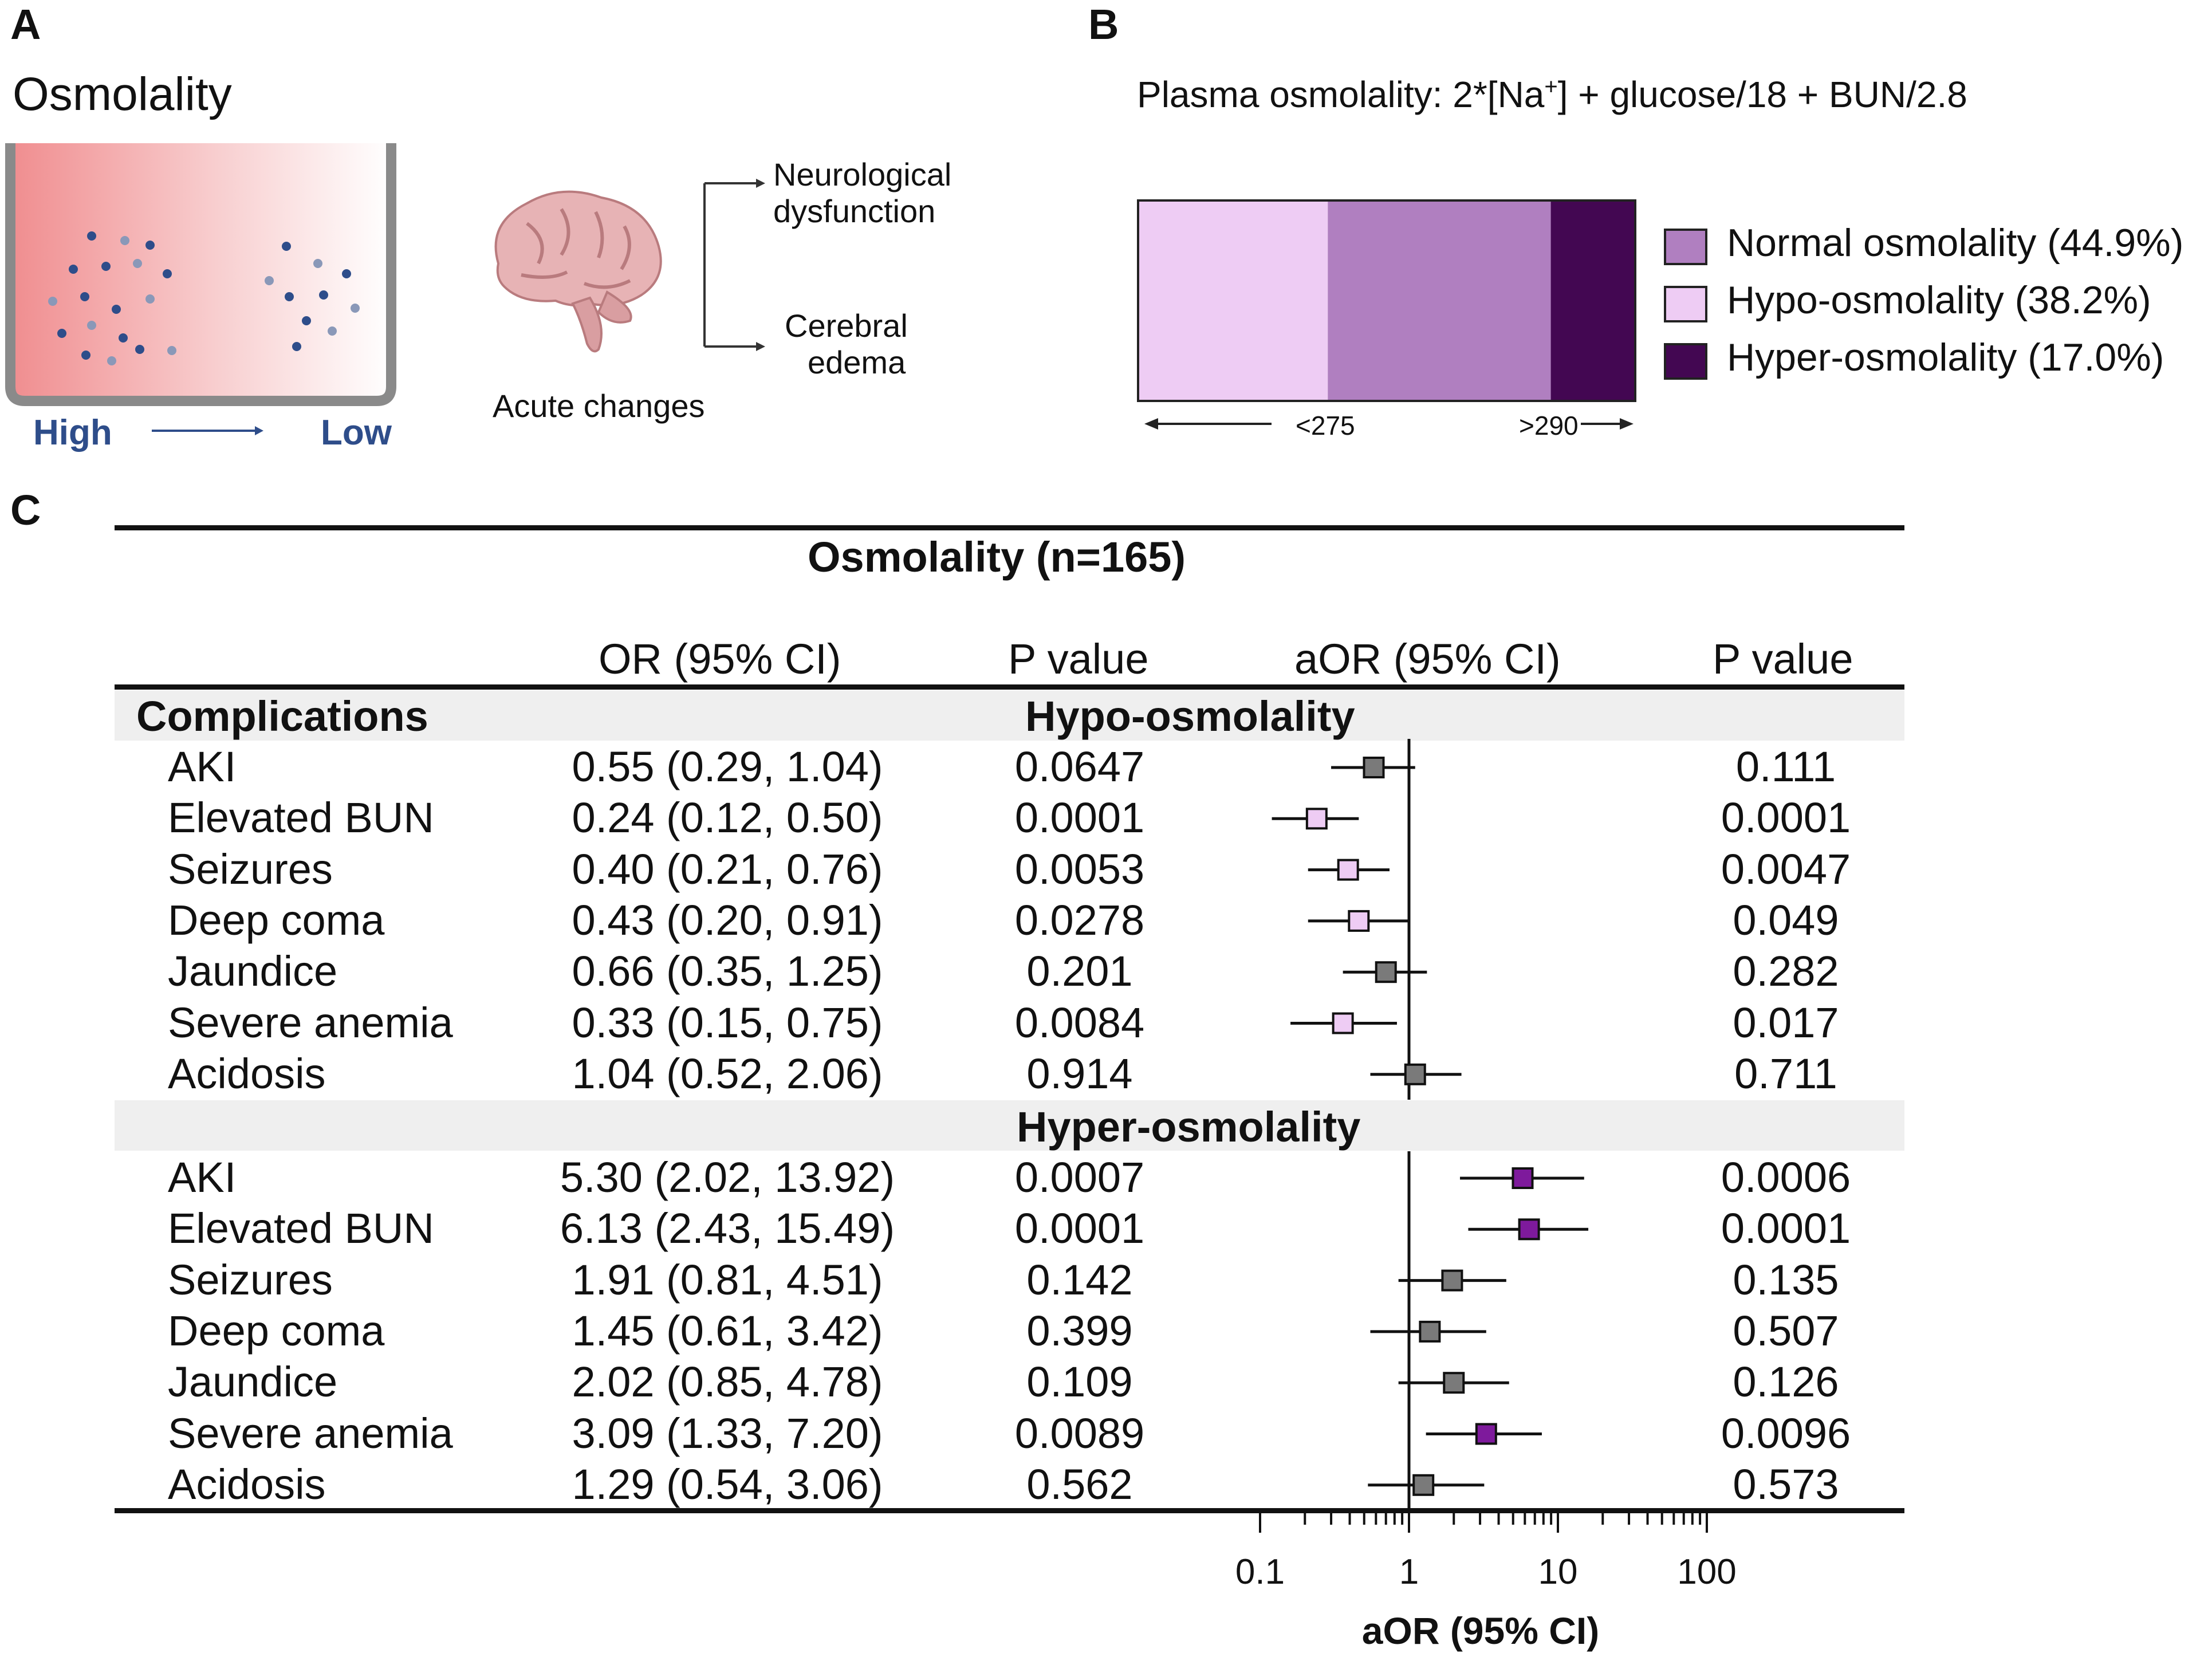 This screenshot has width=2212, height=1653. I want to click on table-bottom-rule, so click(1009, 1510).